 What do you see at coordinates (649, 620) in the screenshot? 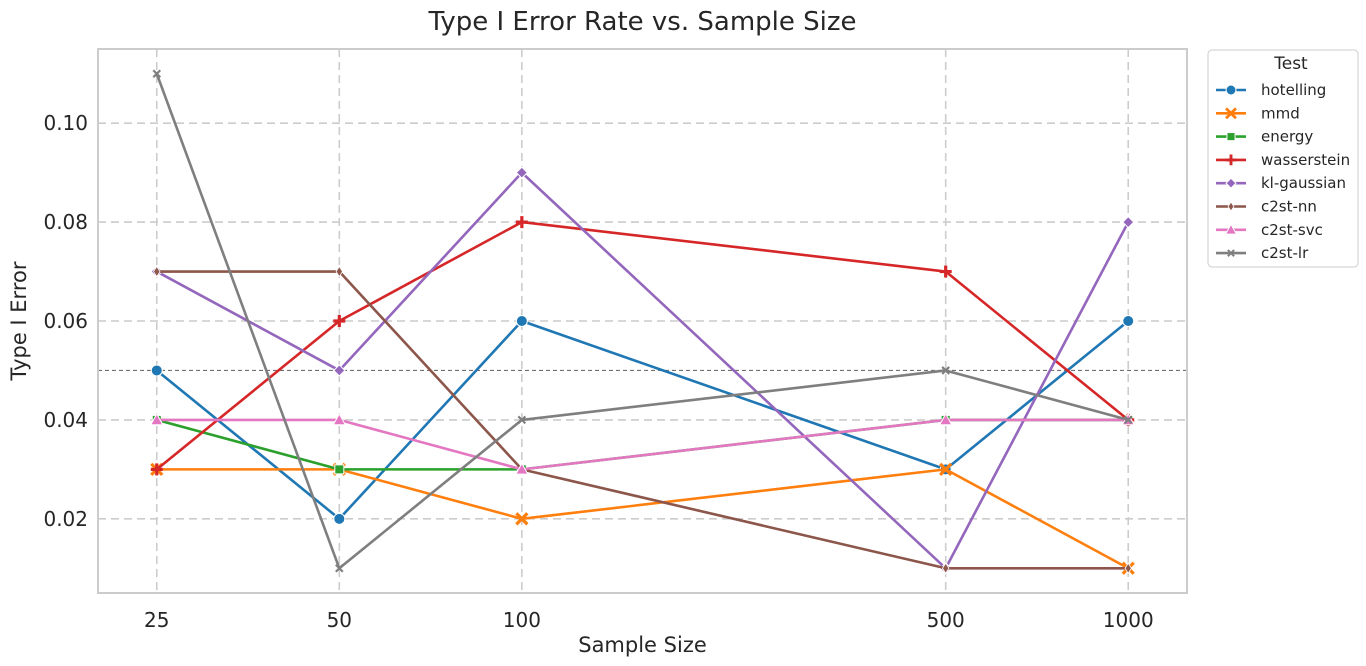
I see `x-ticks: 25 50 100 500 1000` at bounding box center [649, 620].